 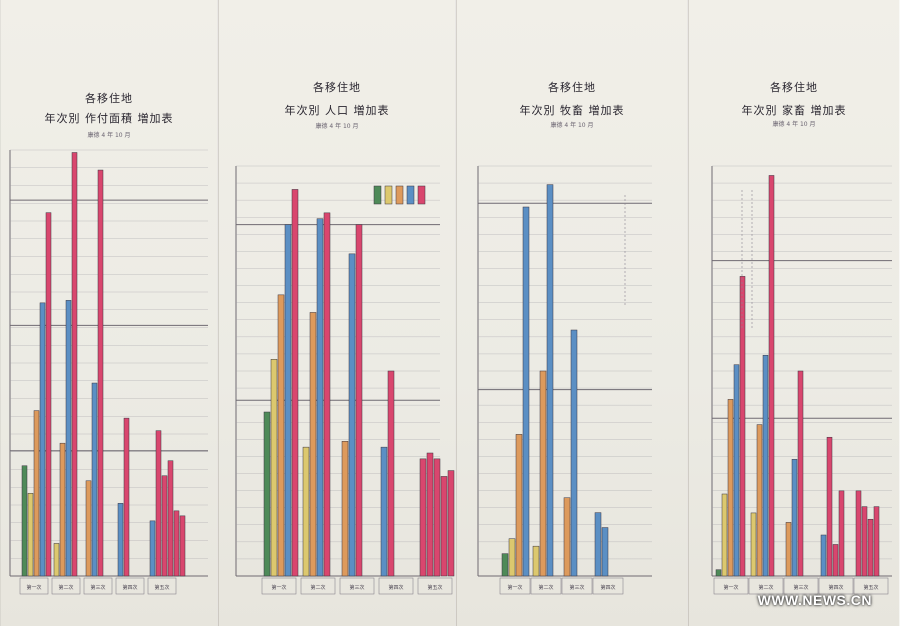 I want to click on chart-subtitle: 年次別 家畜 増加表, so click(x=794, y=110).